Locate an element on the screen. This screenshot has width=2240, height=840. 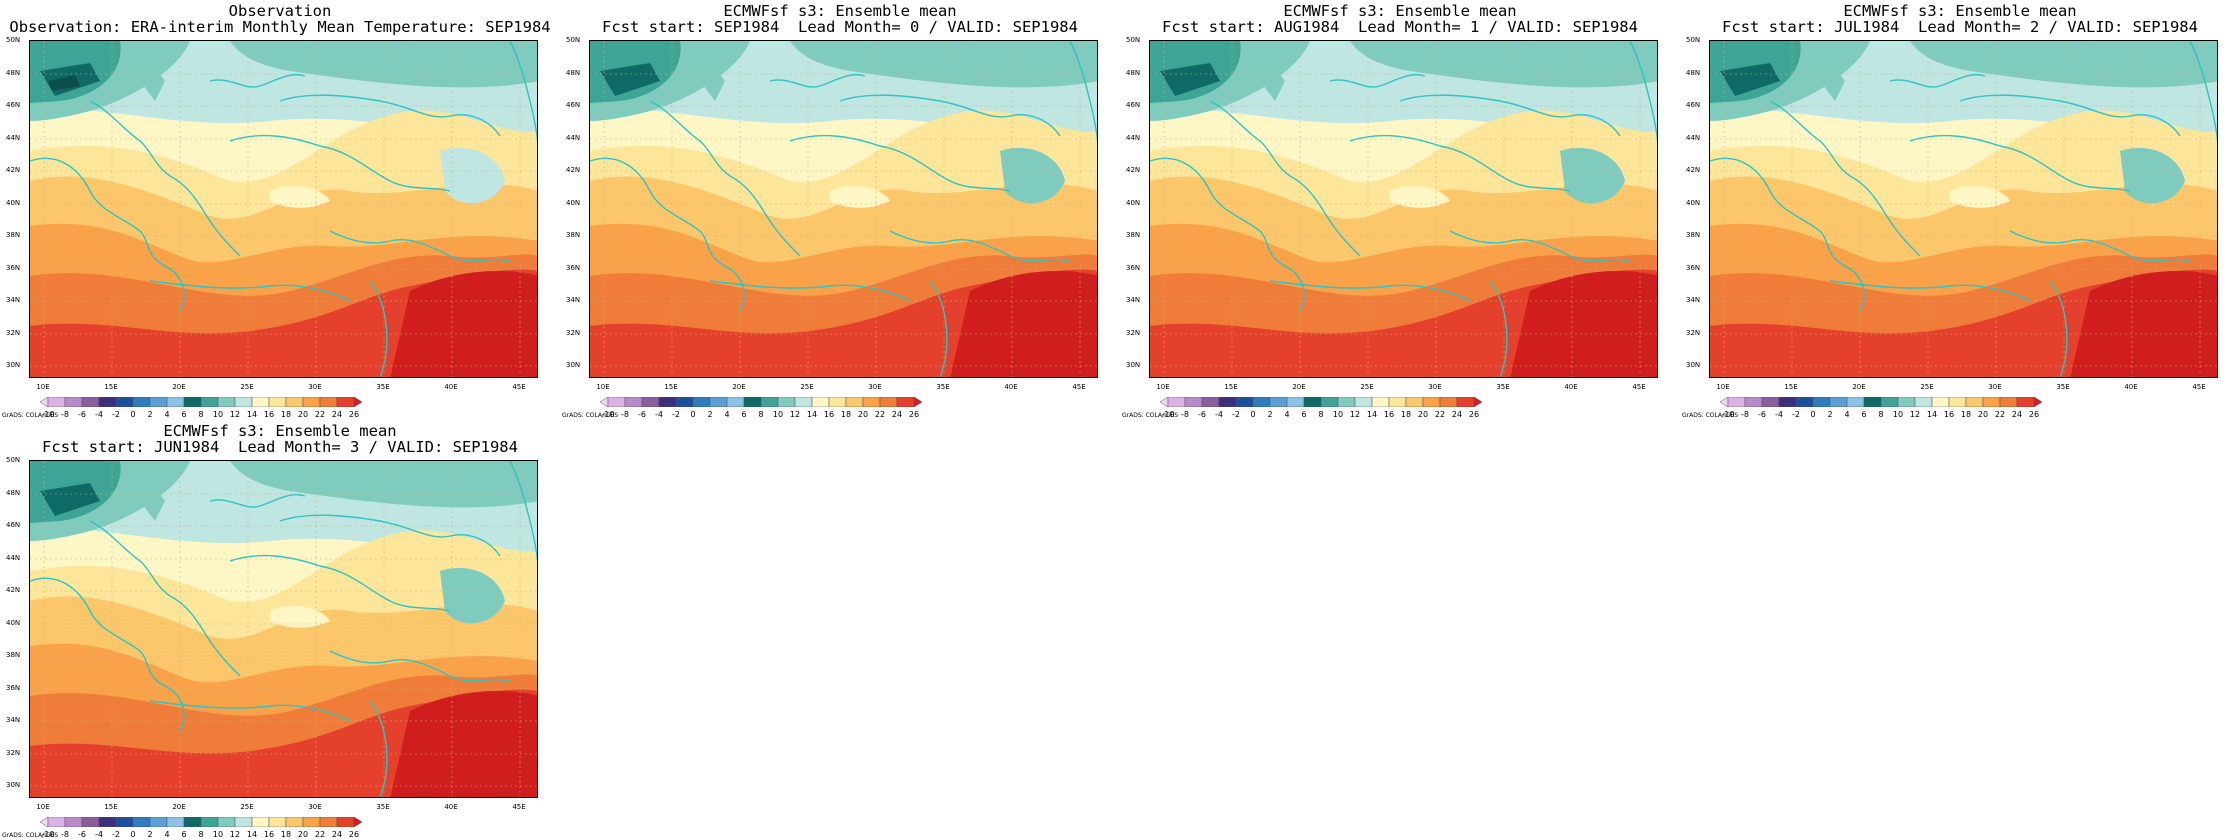
latitude-tick-label: 42N is located at coordinates (13, 170).